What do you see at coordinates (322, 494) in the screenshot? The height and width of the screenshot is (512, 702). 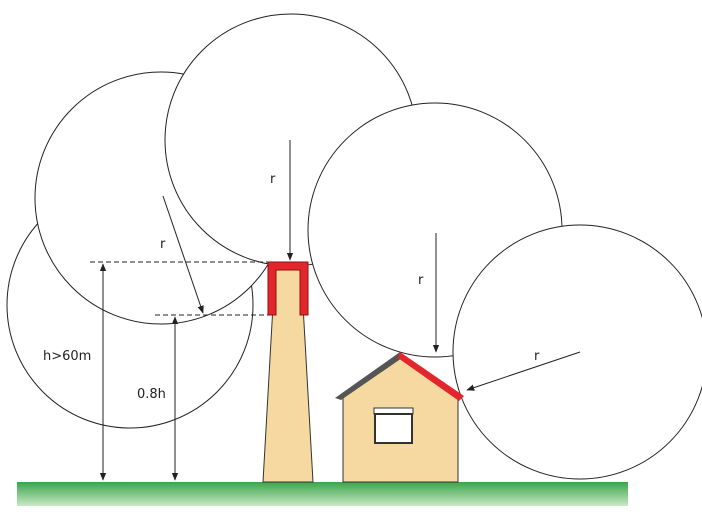 I see `ground` at bounding box center [322, 494].